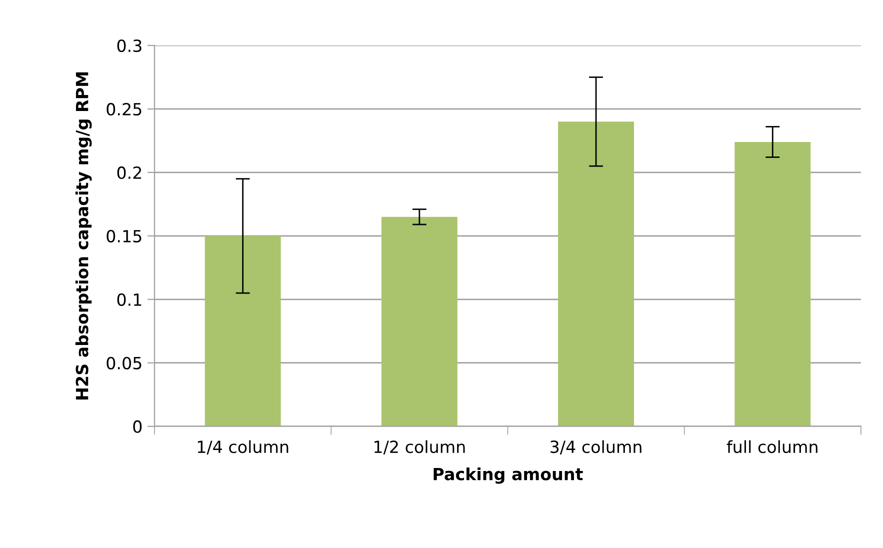 Image resolution: width=883 pixels, height=548 pixels. What do you see at coordinates (124, 363) in the screenshot?
I see `y-tick-label: 0.05` at bounding box center [124, 363].